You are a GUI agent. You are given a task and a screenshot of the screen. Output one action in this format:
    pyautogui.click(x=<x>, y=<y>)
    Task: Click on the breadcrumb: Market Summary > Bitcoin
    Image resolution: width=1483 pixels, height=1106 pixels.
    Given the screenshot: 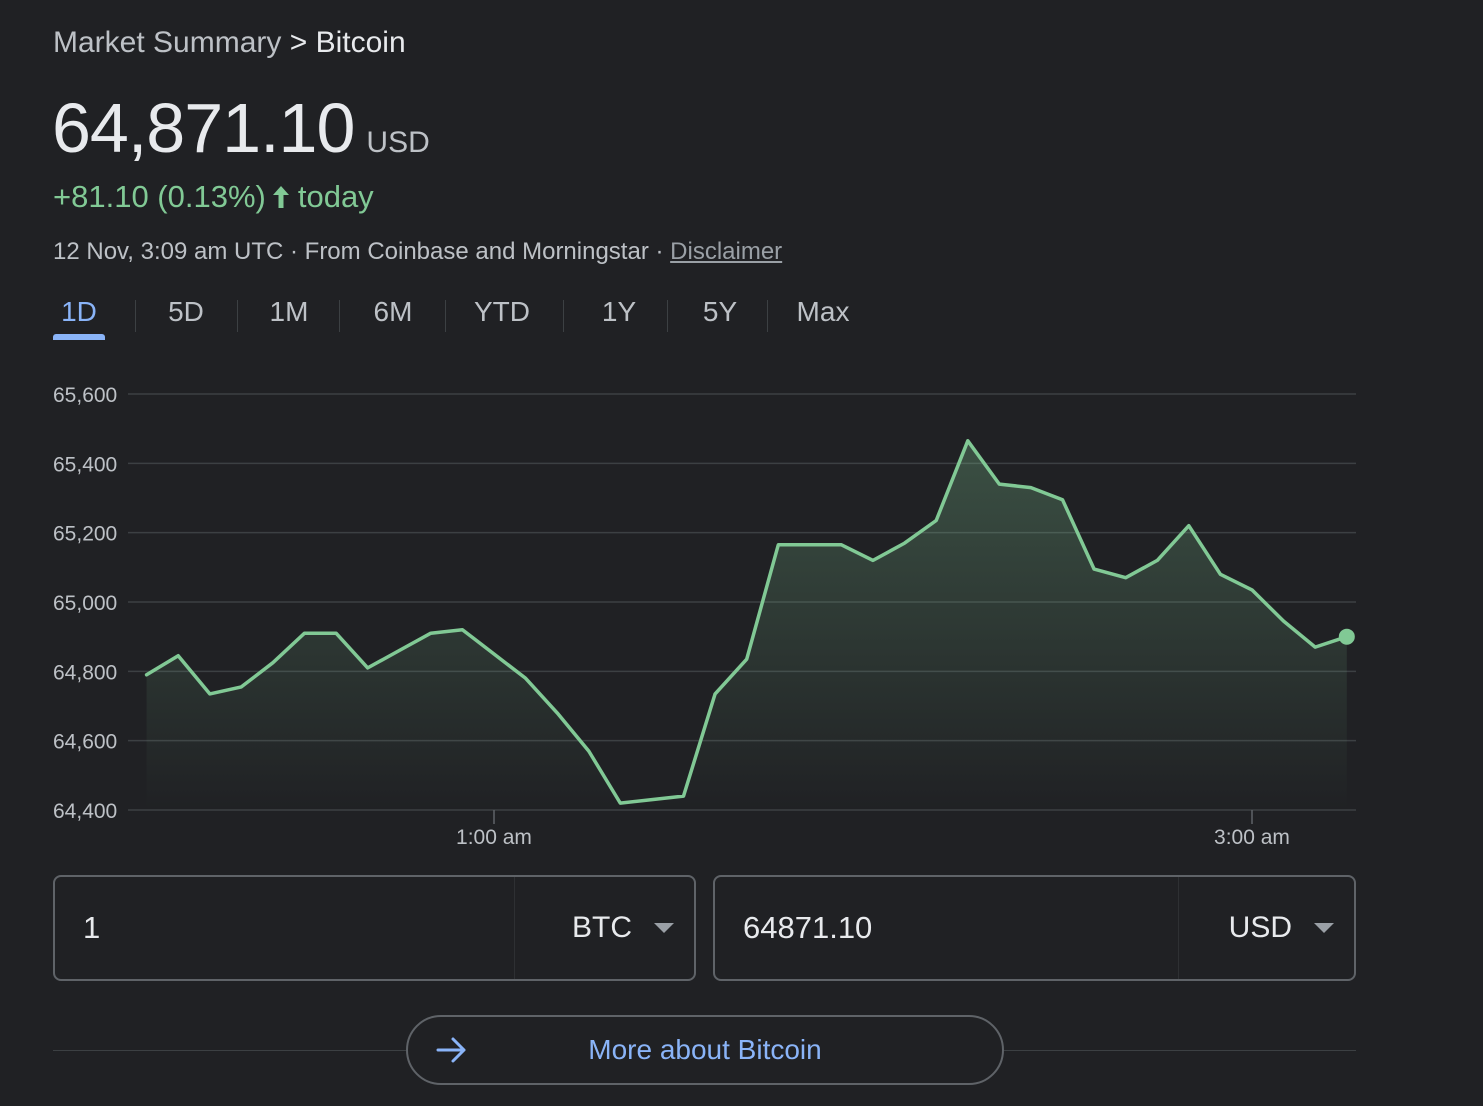 What is the action you would take?
    pyautogui.click(x=229, y=43)
    